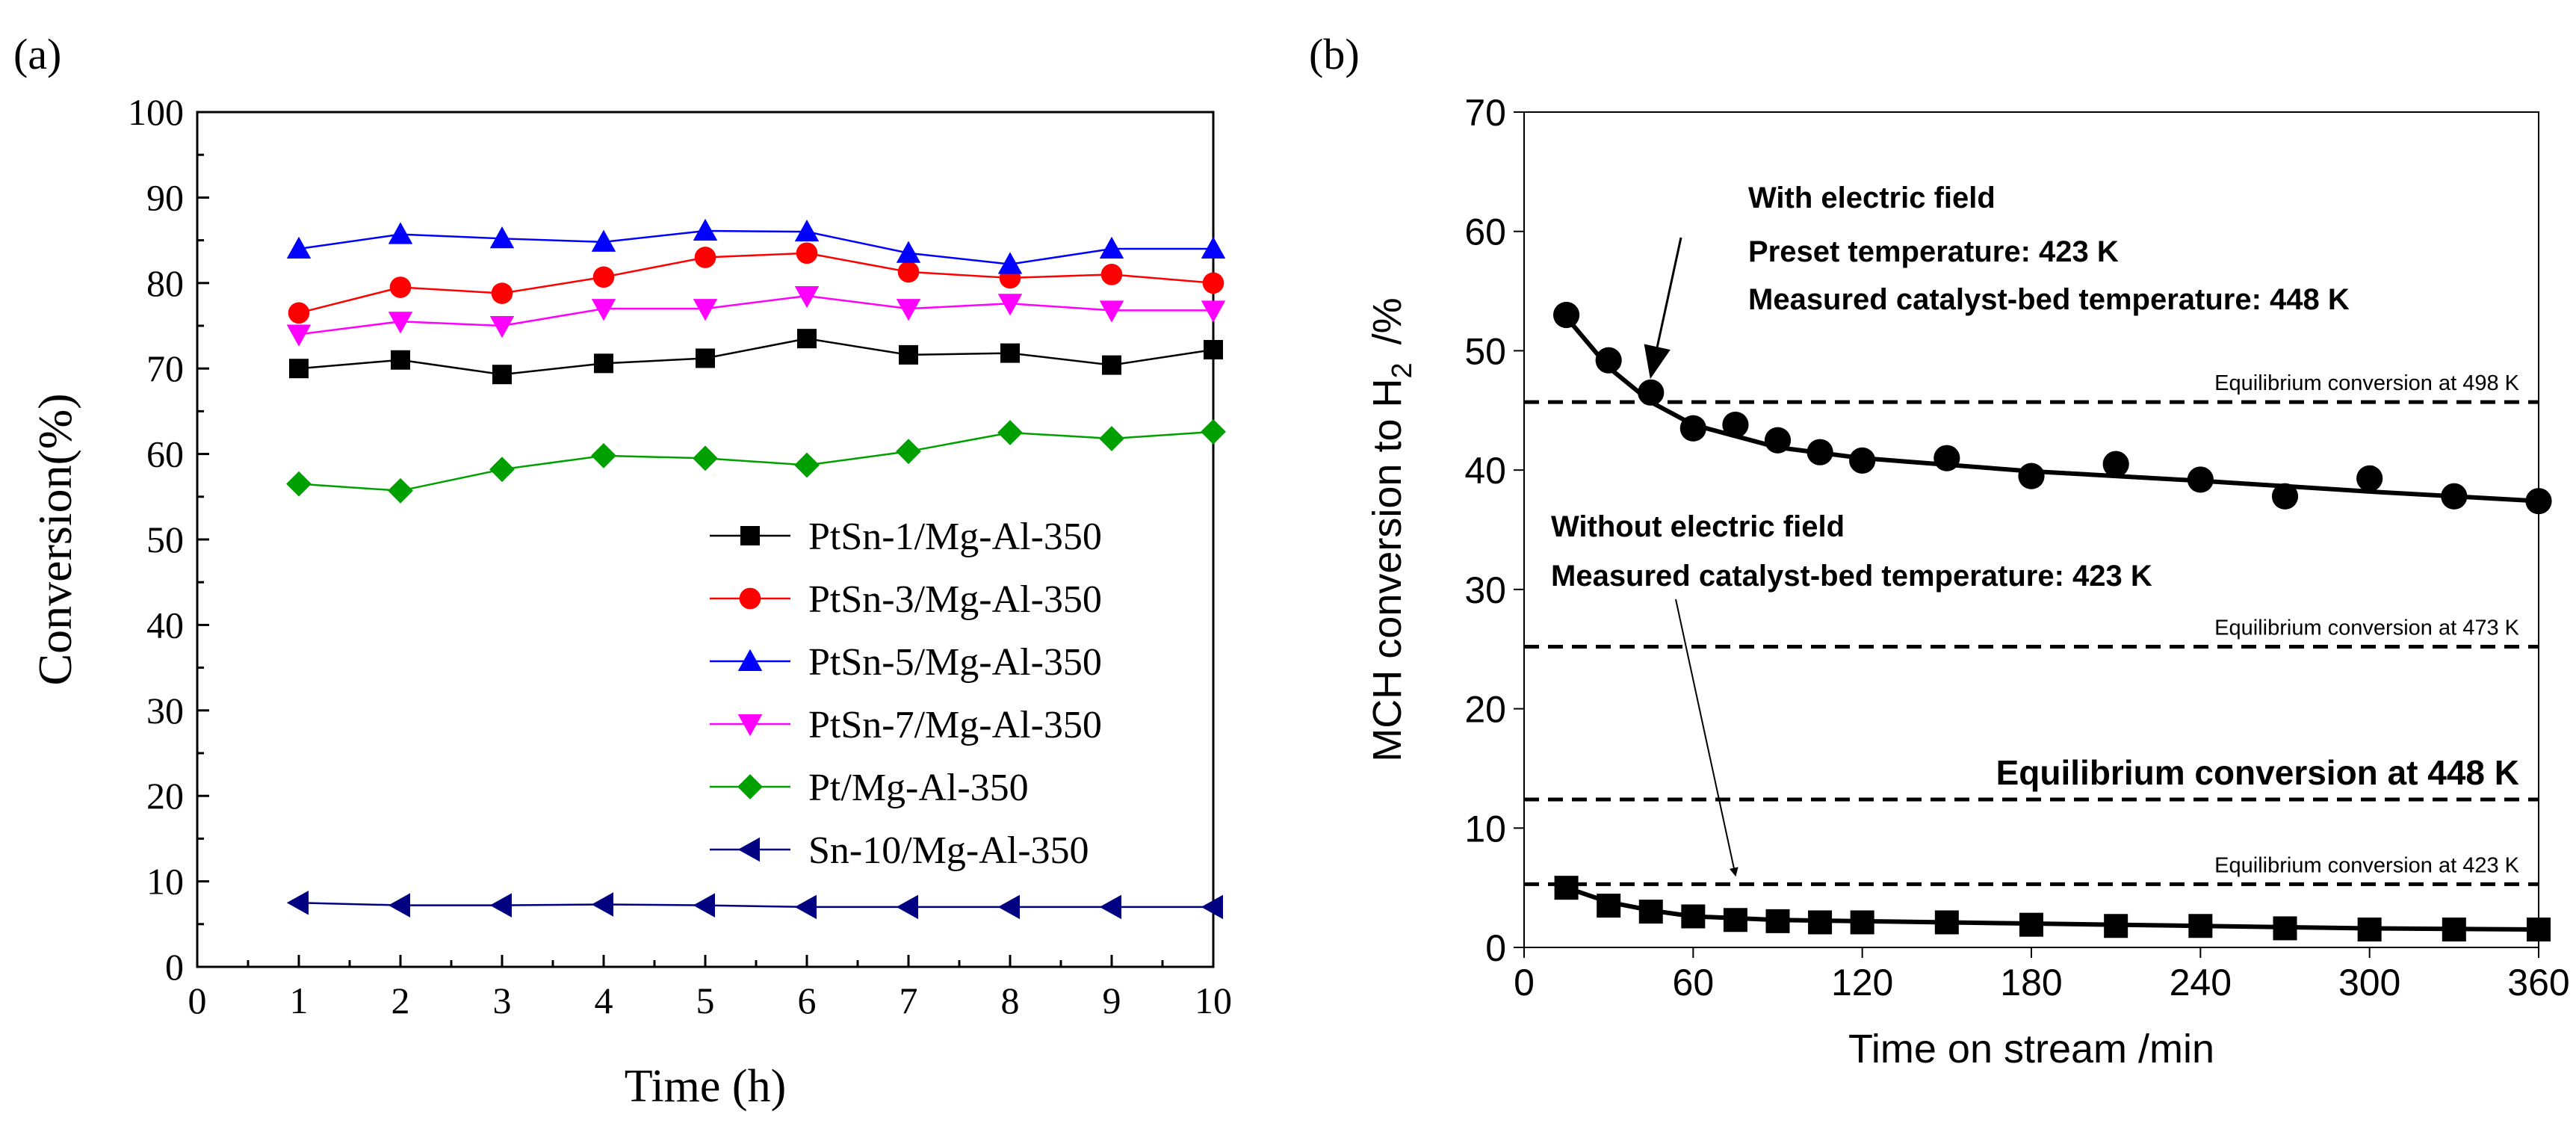 Image resolution: width=2576 pixels, height=1126 pixels. What do you see at coordinates (1334, 54) in the screenshot?
I see `panel-b-label: (b)` at bounding box center [1334, 54].